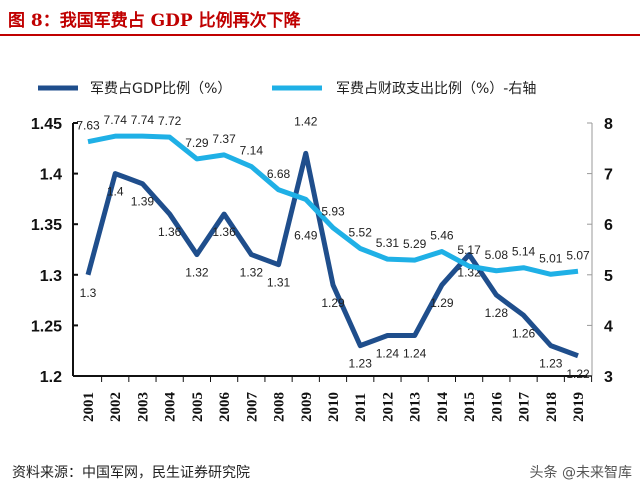 The image size is (640, 491). I want to click on data-label-1: 7.37, so click(224, 139).